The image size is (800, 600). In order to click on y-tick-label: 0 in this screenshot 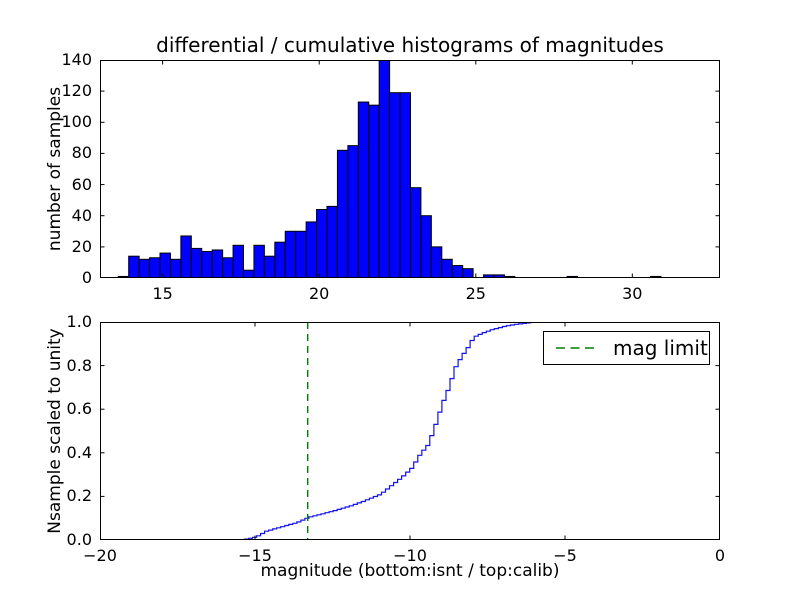, I will do `click(86, 277)`.